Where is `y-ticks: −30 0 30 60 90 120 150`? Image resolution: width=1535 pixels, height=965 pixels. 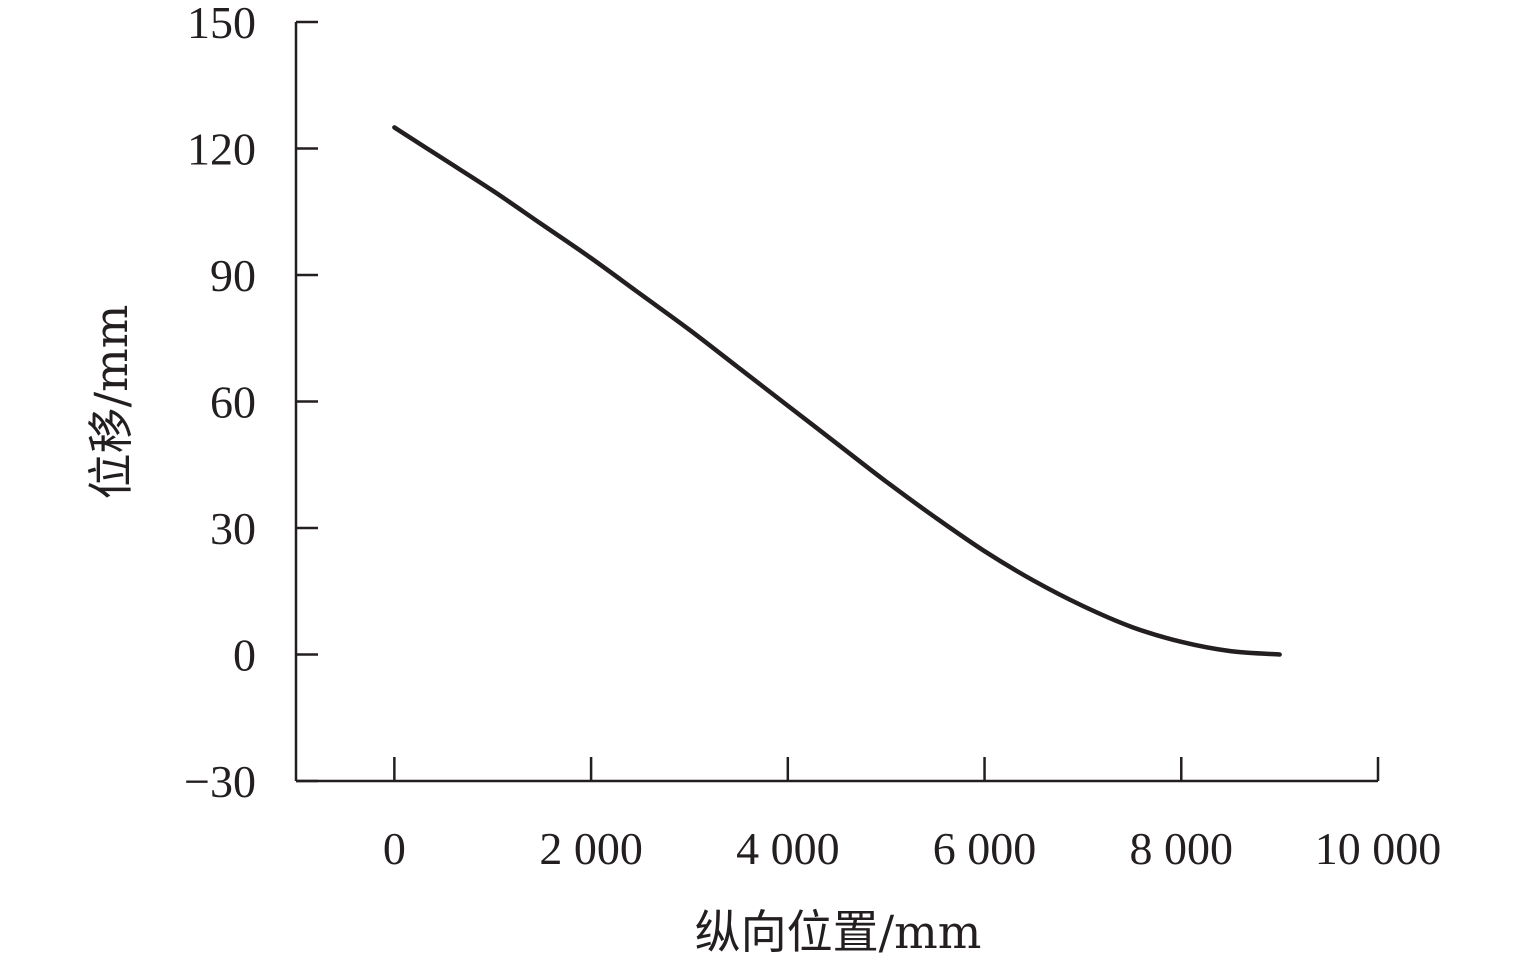 y-ticks: −30 0 30 60 90 120 150 is located at coordinates (251, 403).